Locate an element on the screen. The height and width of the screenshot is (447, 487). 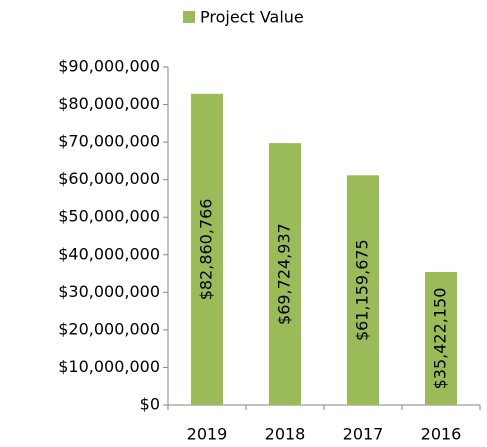
y-tick-label: $50,000,000 is located at coordinates (109, 216).